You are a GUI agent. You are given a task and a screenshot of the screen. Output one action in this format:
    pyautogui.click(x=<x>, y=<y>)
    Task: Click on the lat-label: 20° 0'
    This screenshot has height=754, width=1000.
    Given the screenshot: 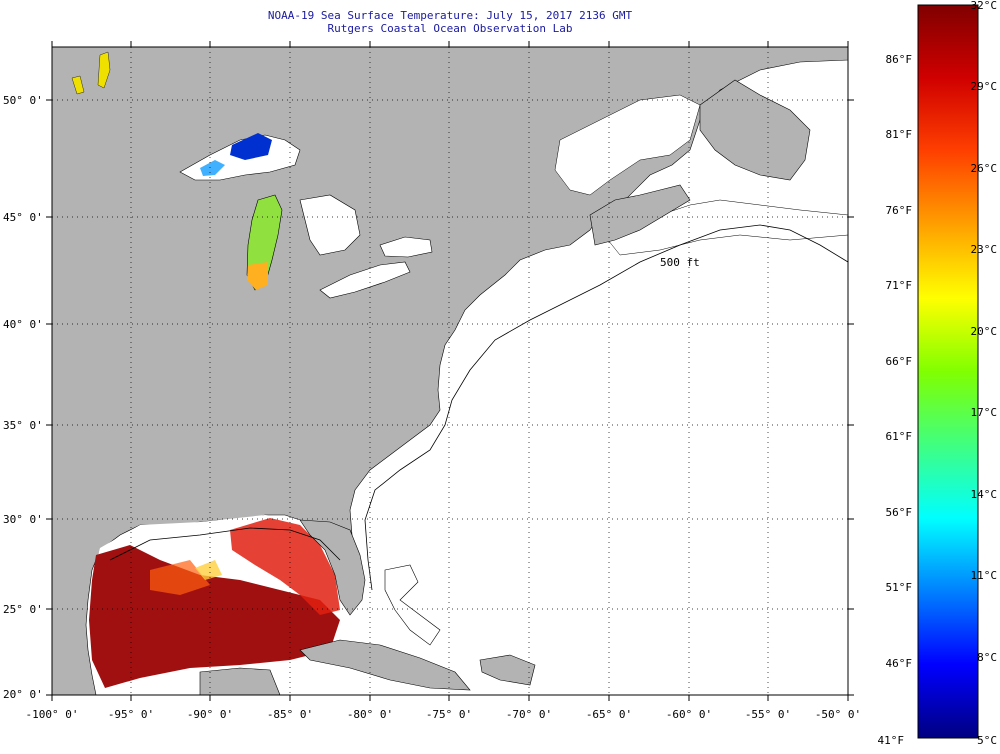 What is the action you would take?
    pyautogui.click(x=23, y=694)
    